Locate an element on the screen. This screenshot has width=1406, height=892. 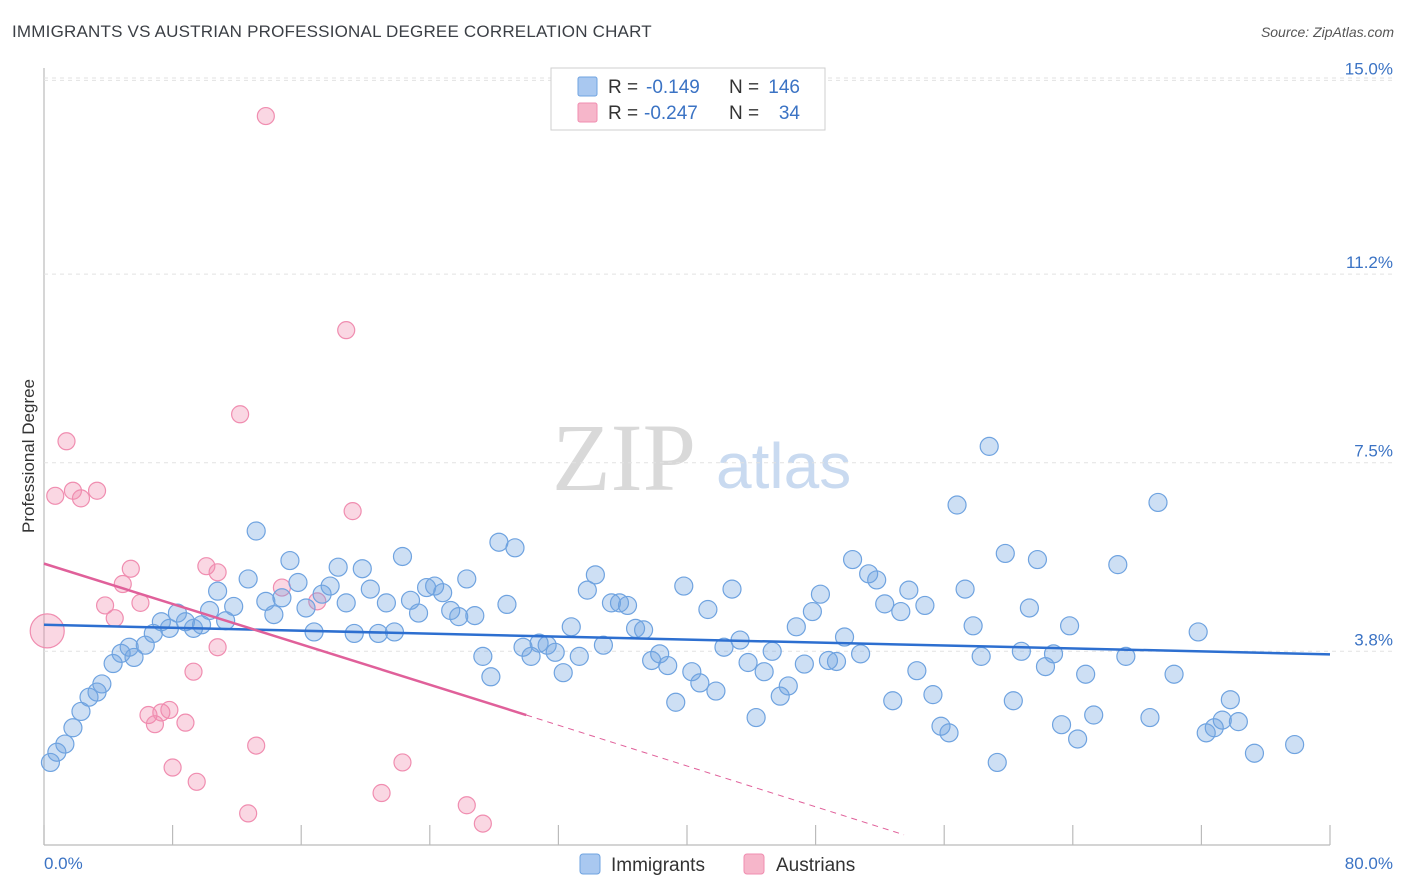
y-tick-label: 11.2% is located at coordinates (1369, 262).